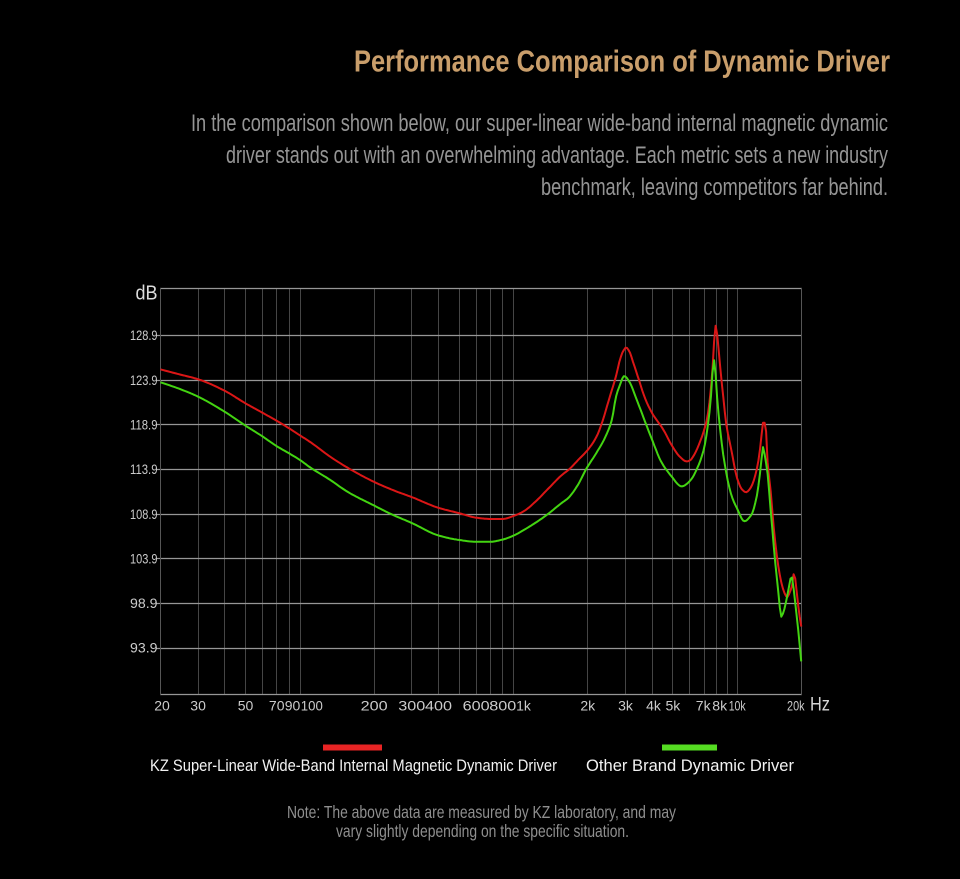 The width and height of the screenshot is (960, 879). Describe the element at coordinates (147, 294) in the screenshot. I see `svg-text: dB` at that location.